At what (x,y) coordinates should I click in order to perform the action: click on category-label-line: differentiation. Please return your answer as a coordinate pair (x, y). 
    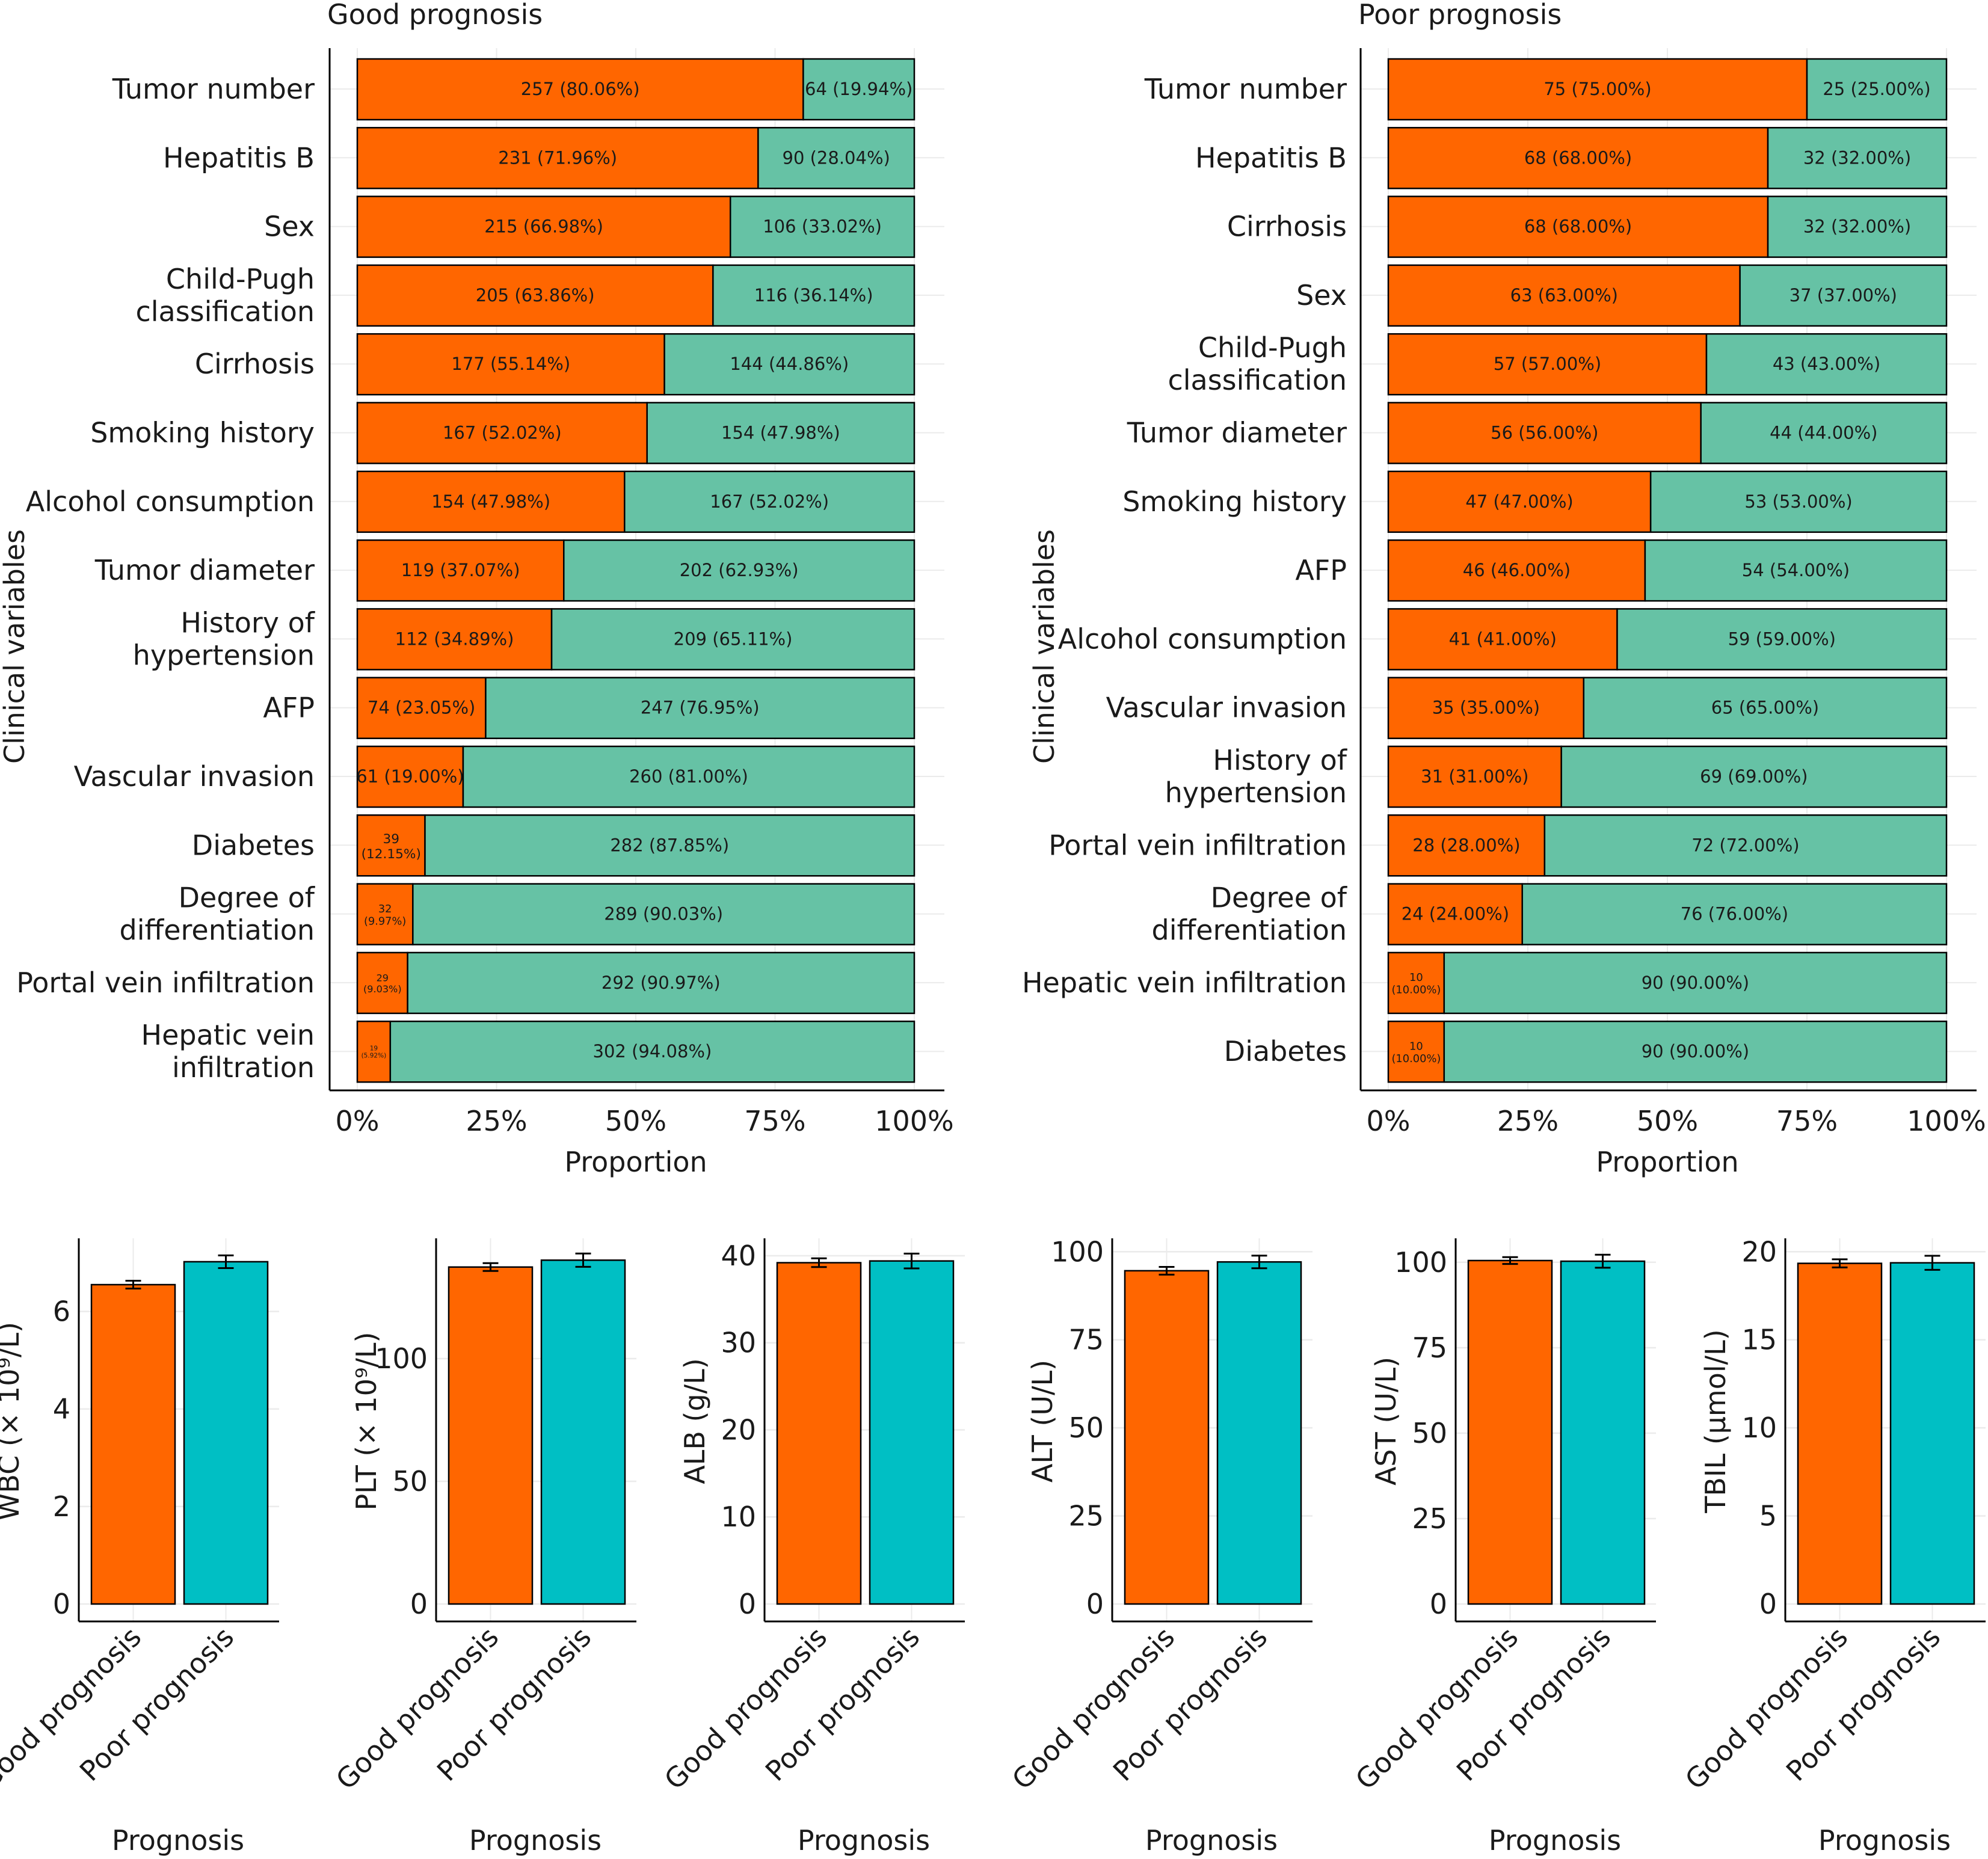
    Looking at the image, I should click on (1249, 930).